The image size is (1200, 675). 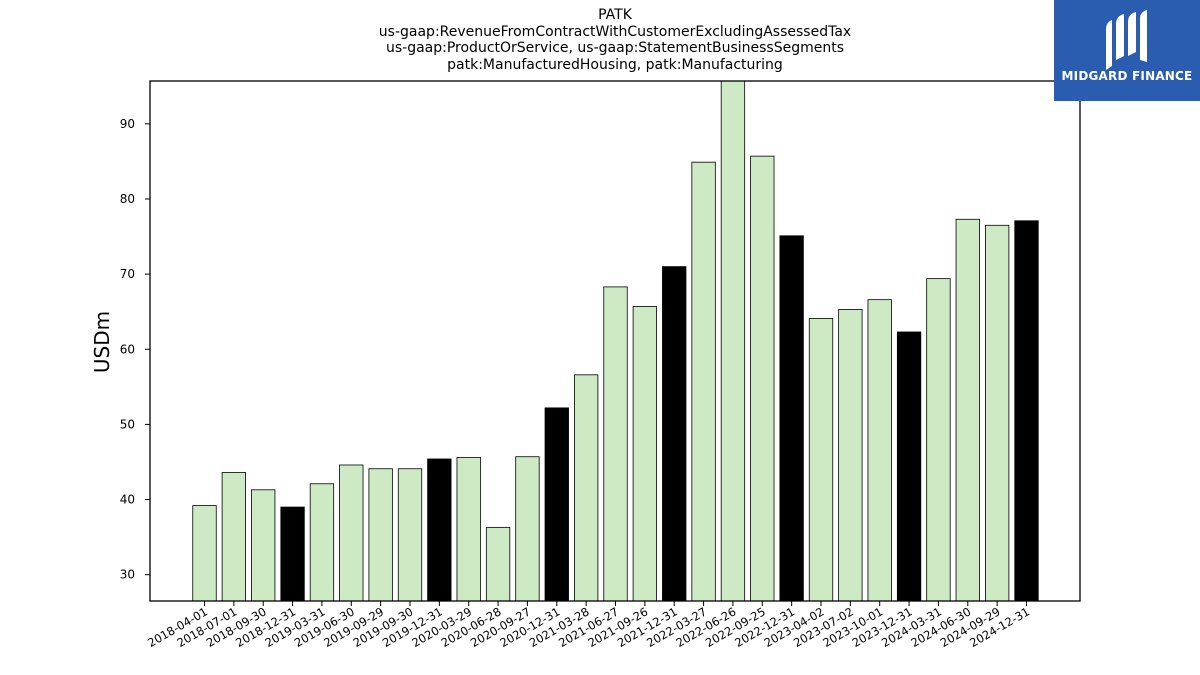 I want to click on logo-text: MIDGARD FINANCE, so click(x=1127, y=76).